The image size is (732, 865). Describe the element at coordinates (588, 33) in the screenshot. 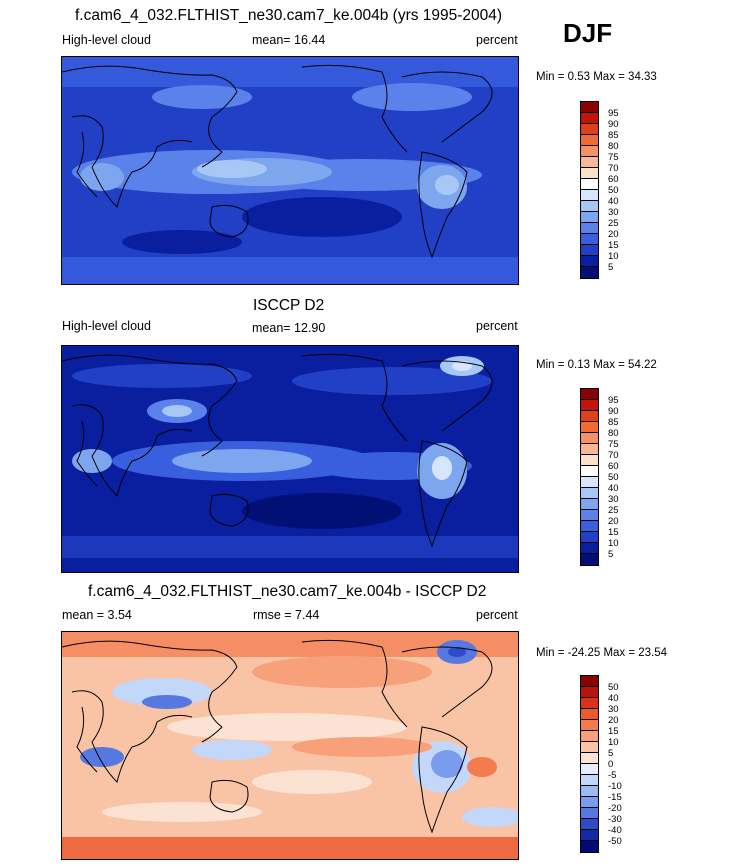

I see `season-label: DJF` at that location.